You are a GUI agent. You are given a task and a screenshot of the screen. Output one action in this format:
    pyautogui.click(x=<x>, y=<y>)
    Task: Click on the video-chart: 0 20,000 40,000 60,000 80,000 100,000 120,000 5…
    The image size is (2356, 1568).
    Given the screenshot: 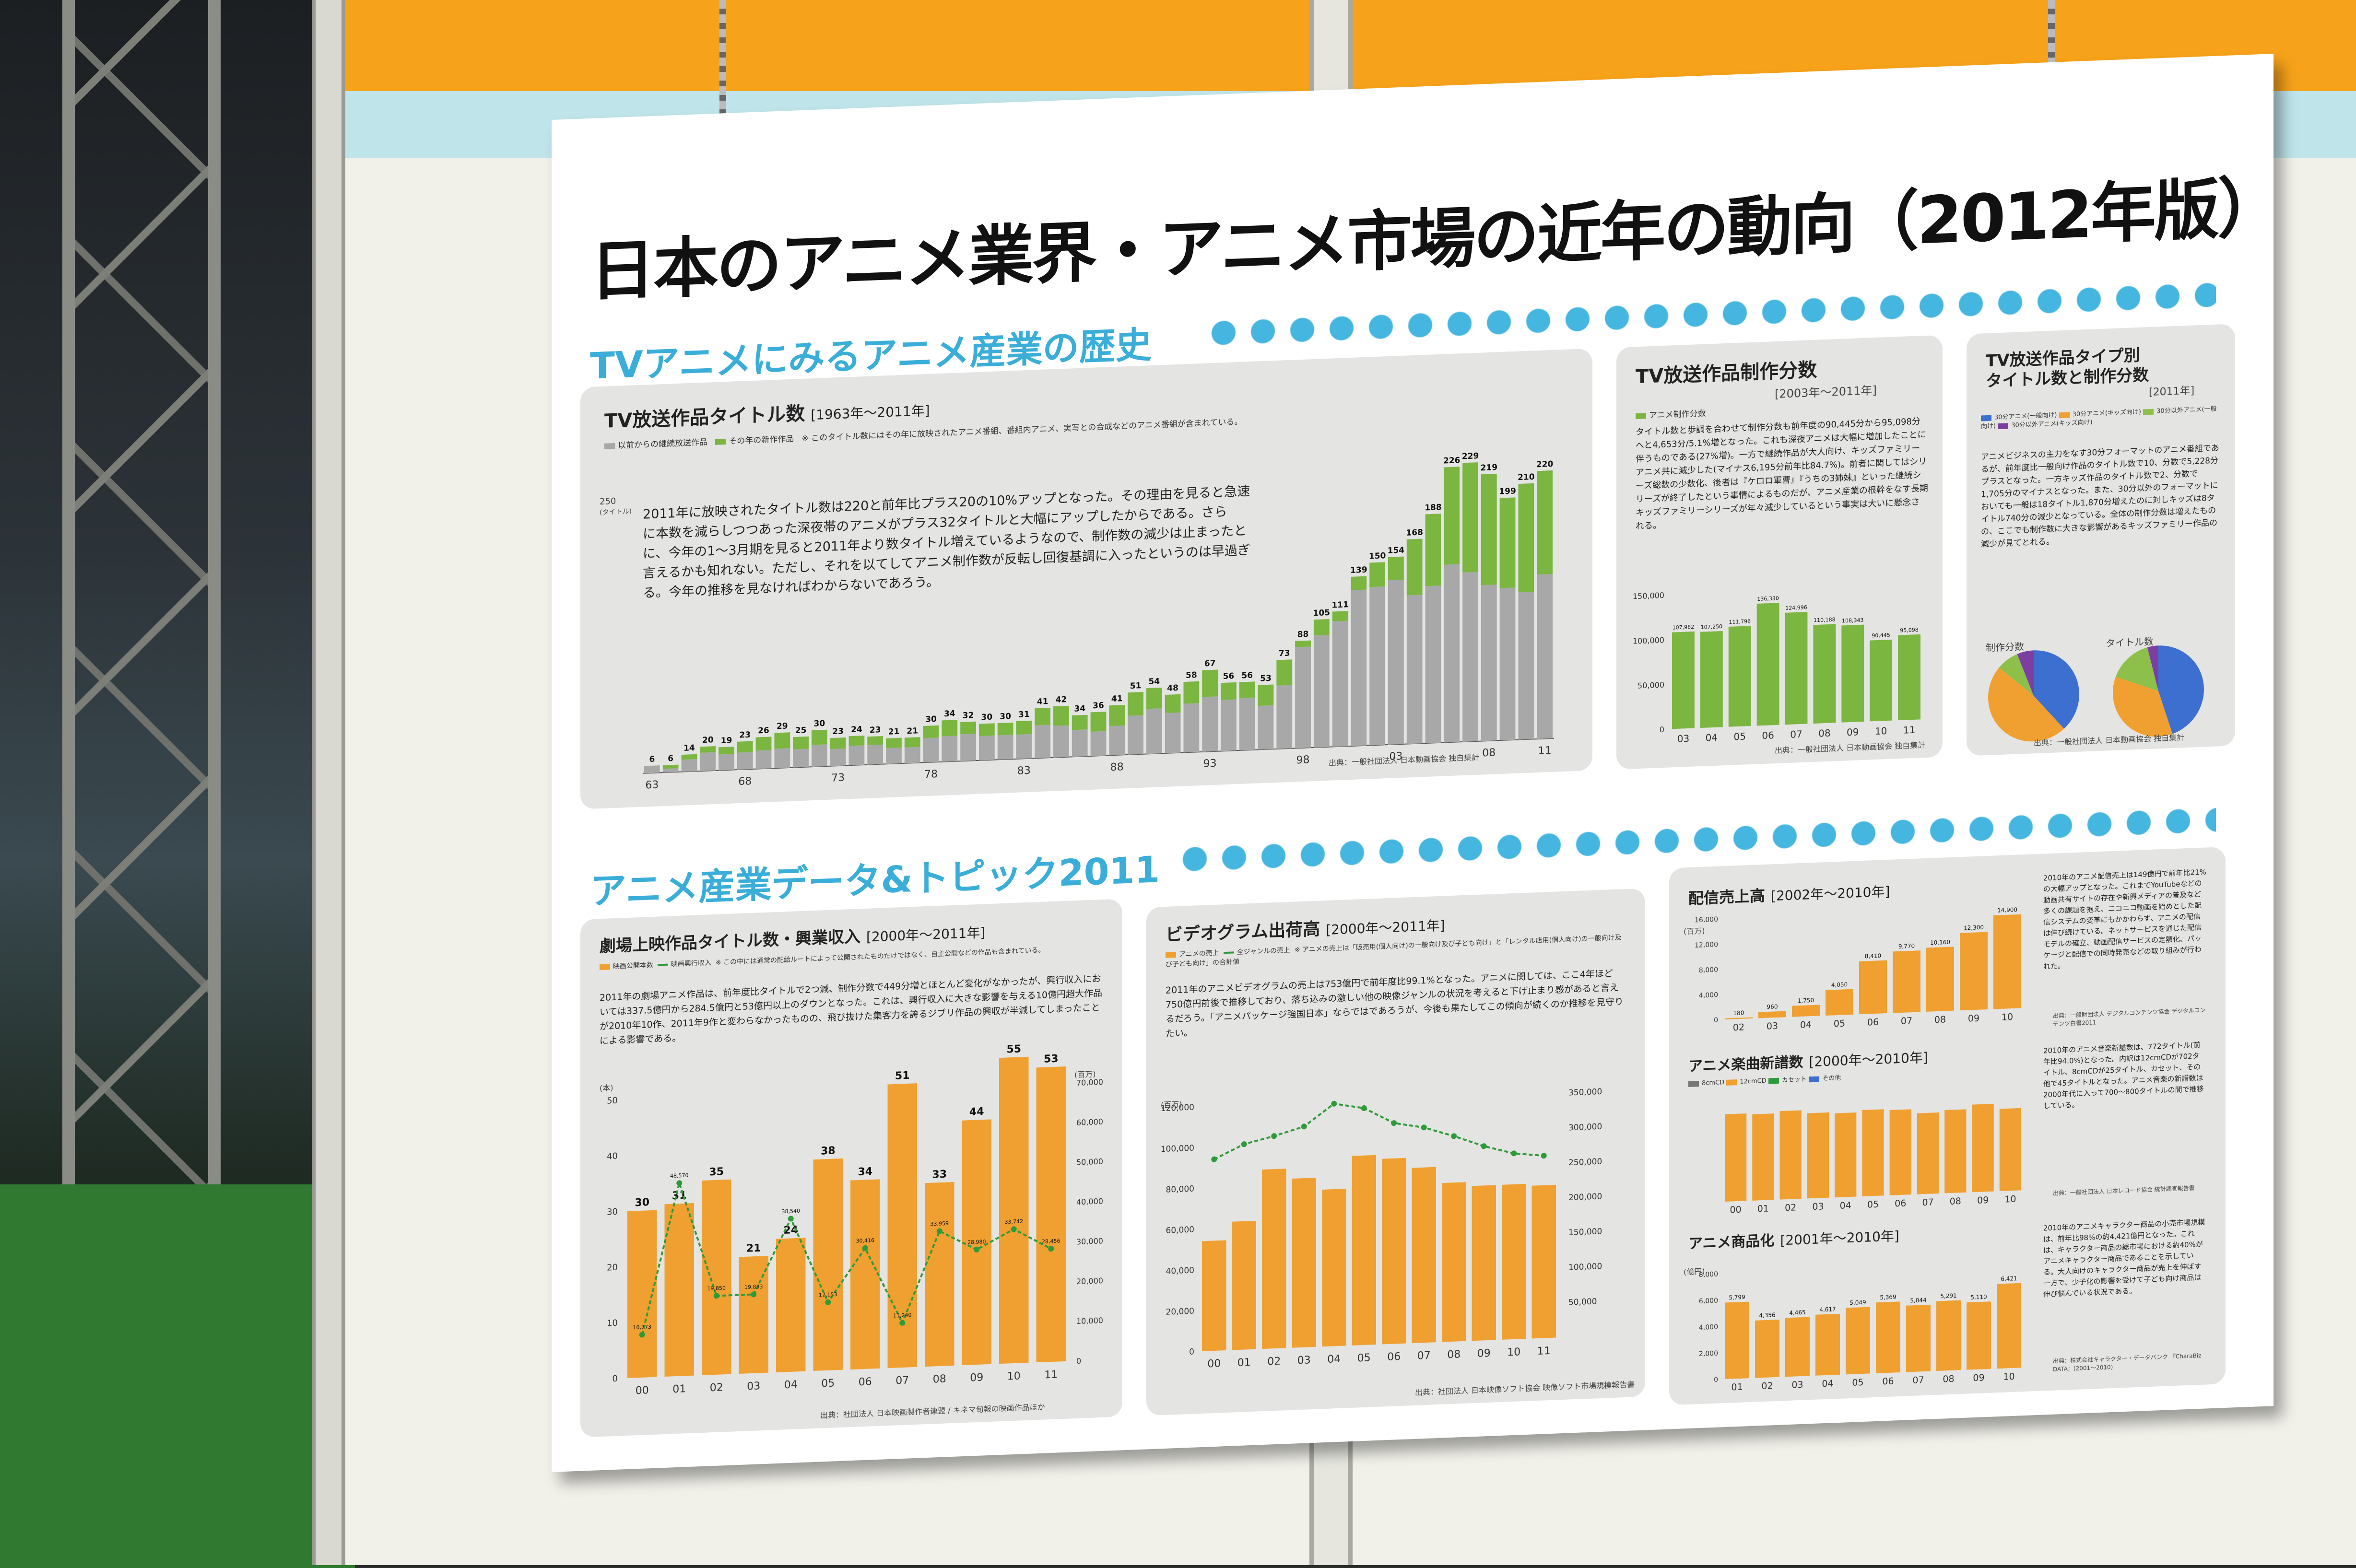 What is the action you would take?
    pyautogui.click(x=1381, y=1229)
    